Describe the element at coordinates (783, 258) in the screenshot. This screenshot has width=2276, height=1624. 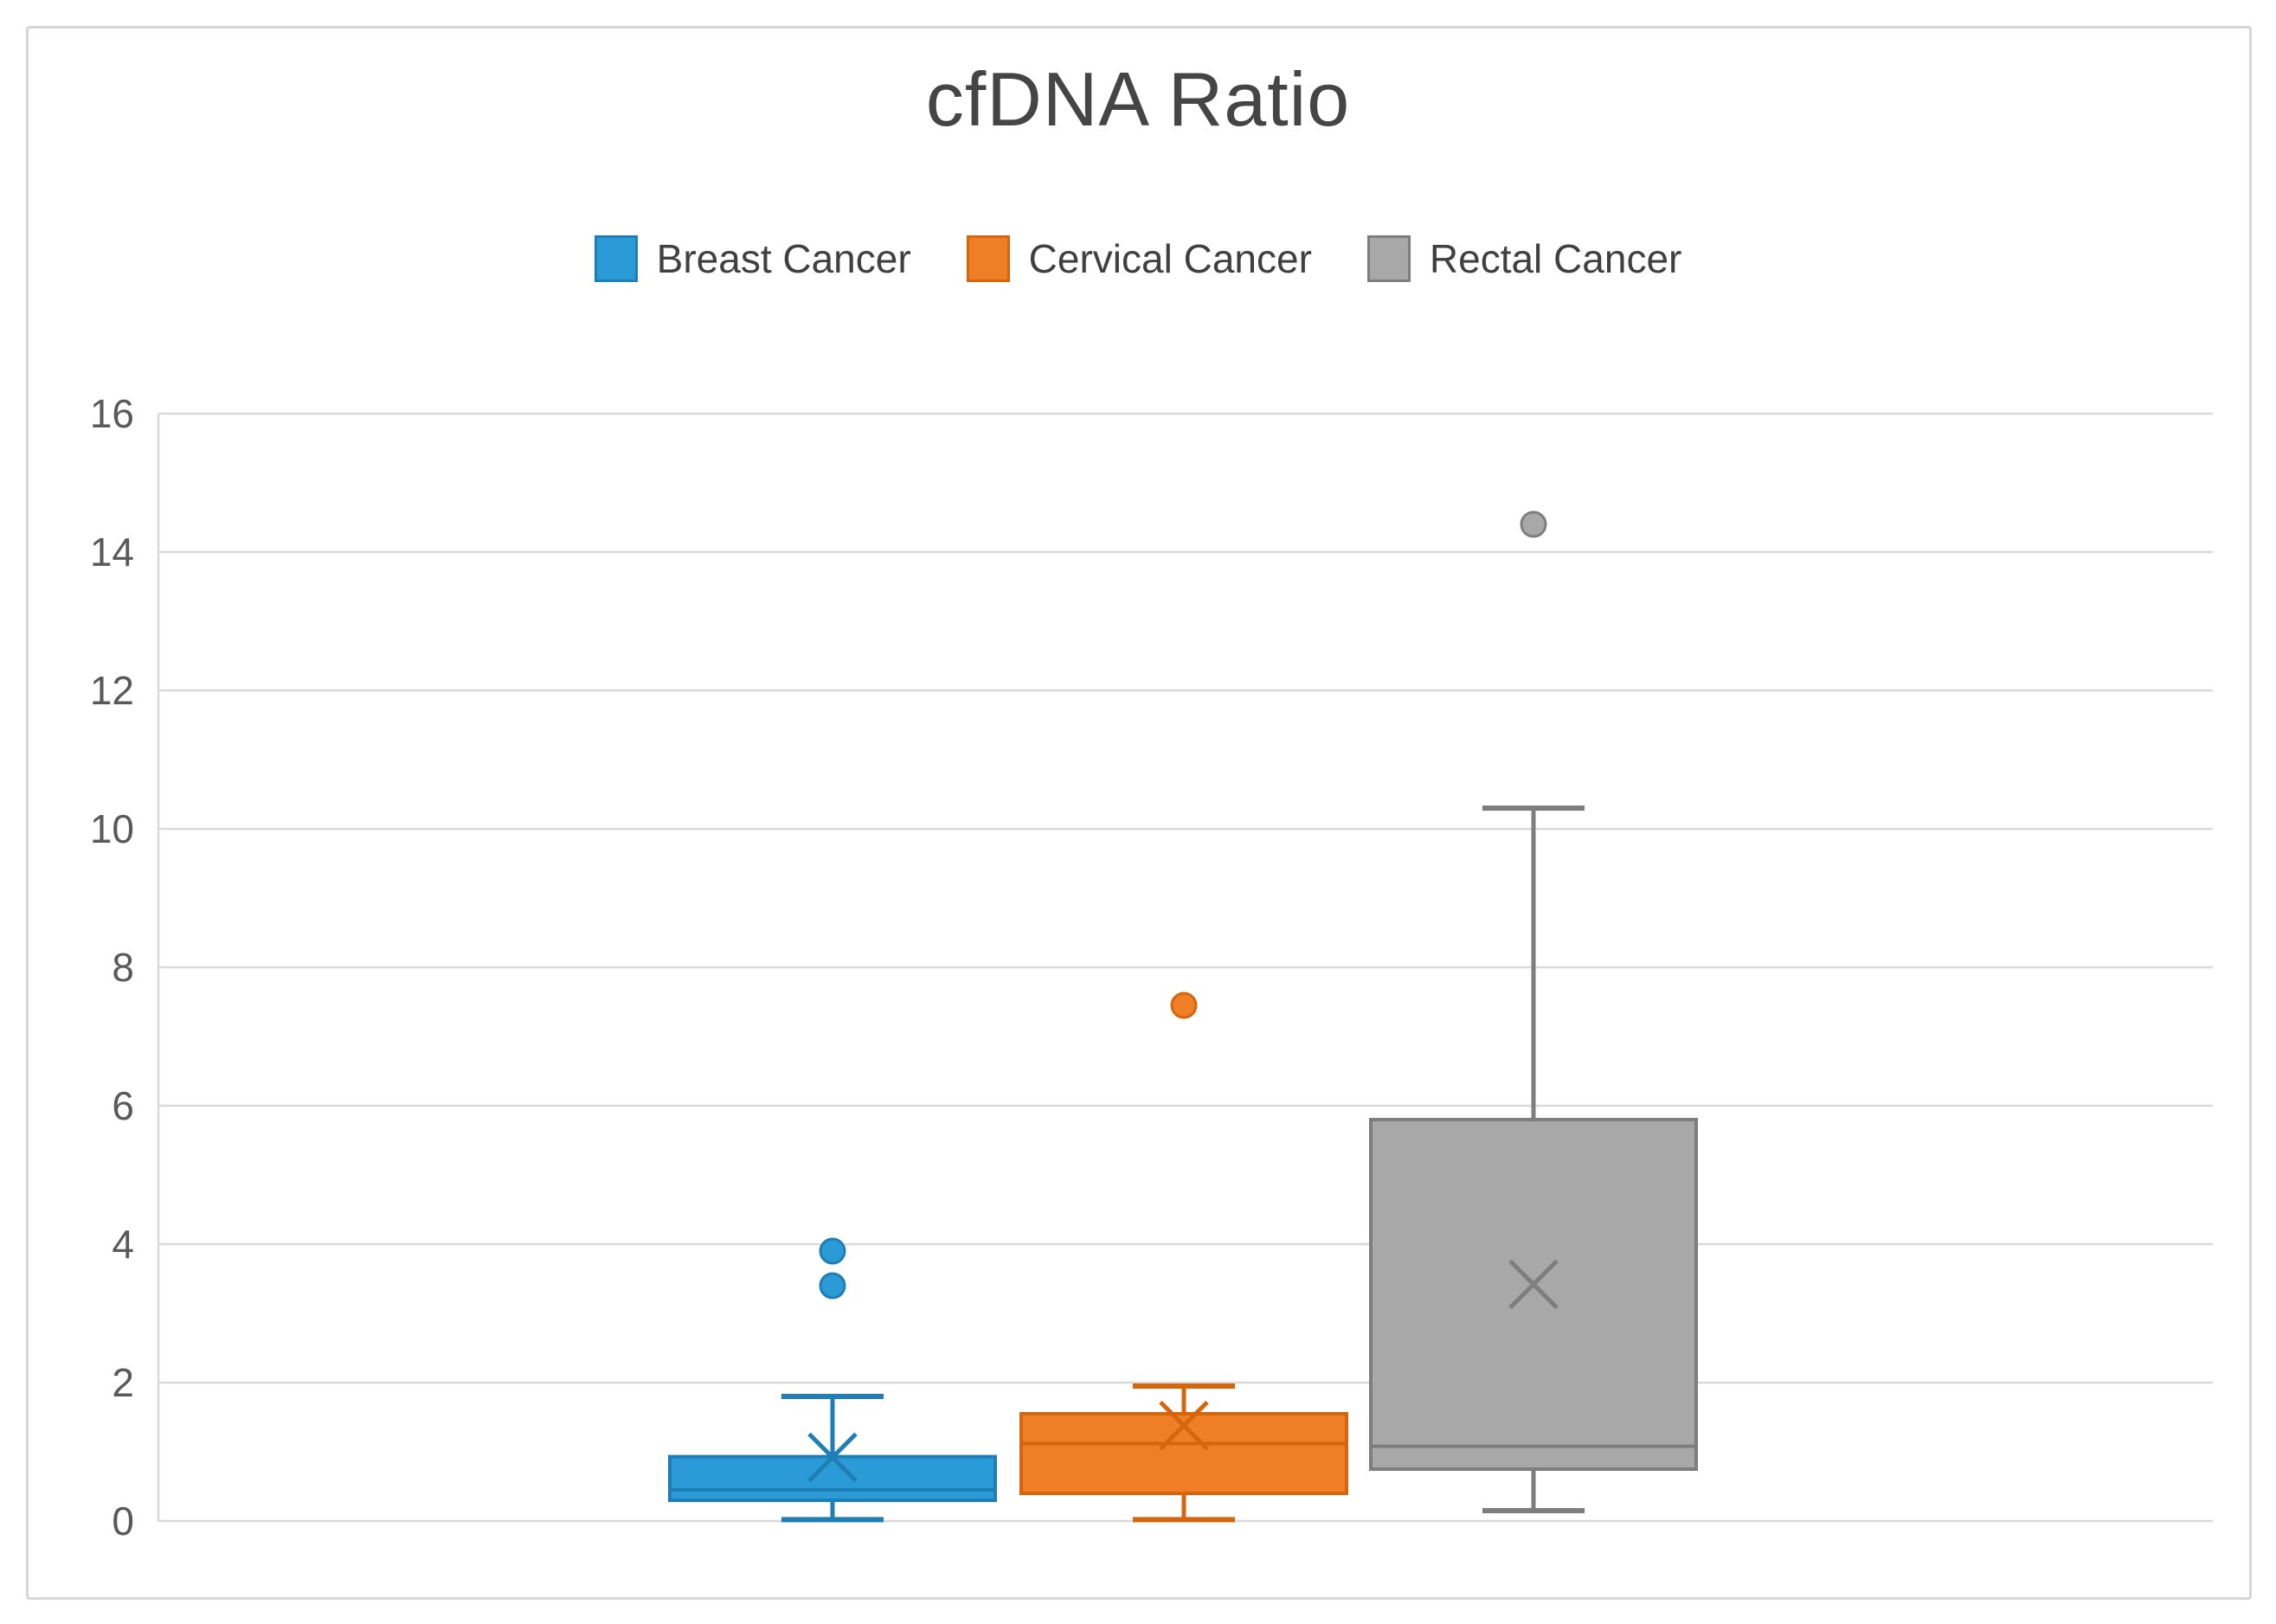
I see `legend-label-breast-cancer: Breast Cancer` at that location.